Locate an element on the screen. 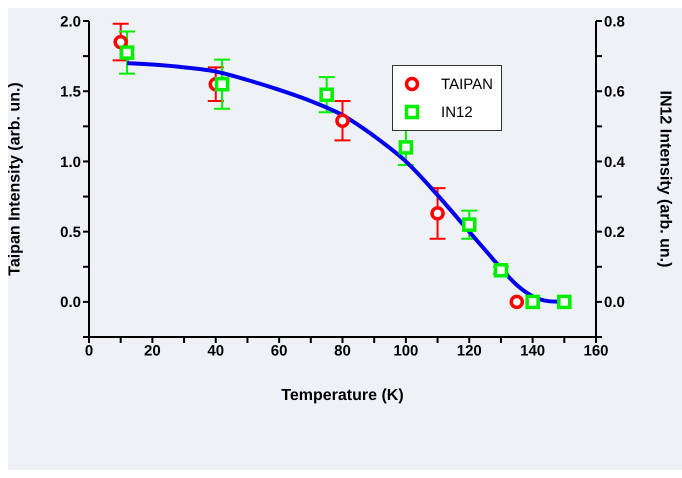 This screenshot has width=682, height=478. x-tick-label: 40 is located at coordinates (215, 351).